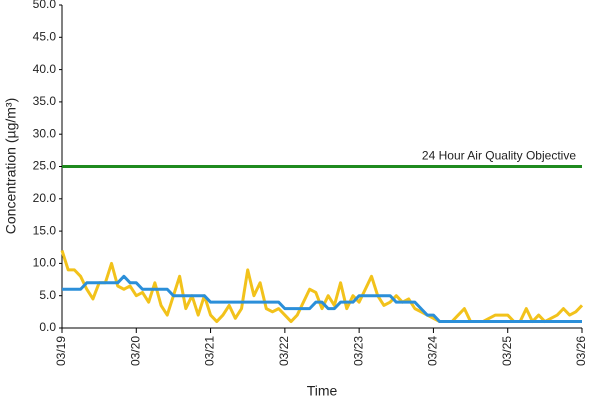 This screenshot has height=400, width=600. Describe the element at coordinates (47, 327) in the screenshot. I see `y-tick-label: 0.0` at that location.